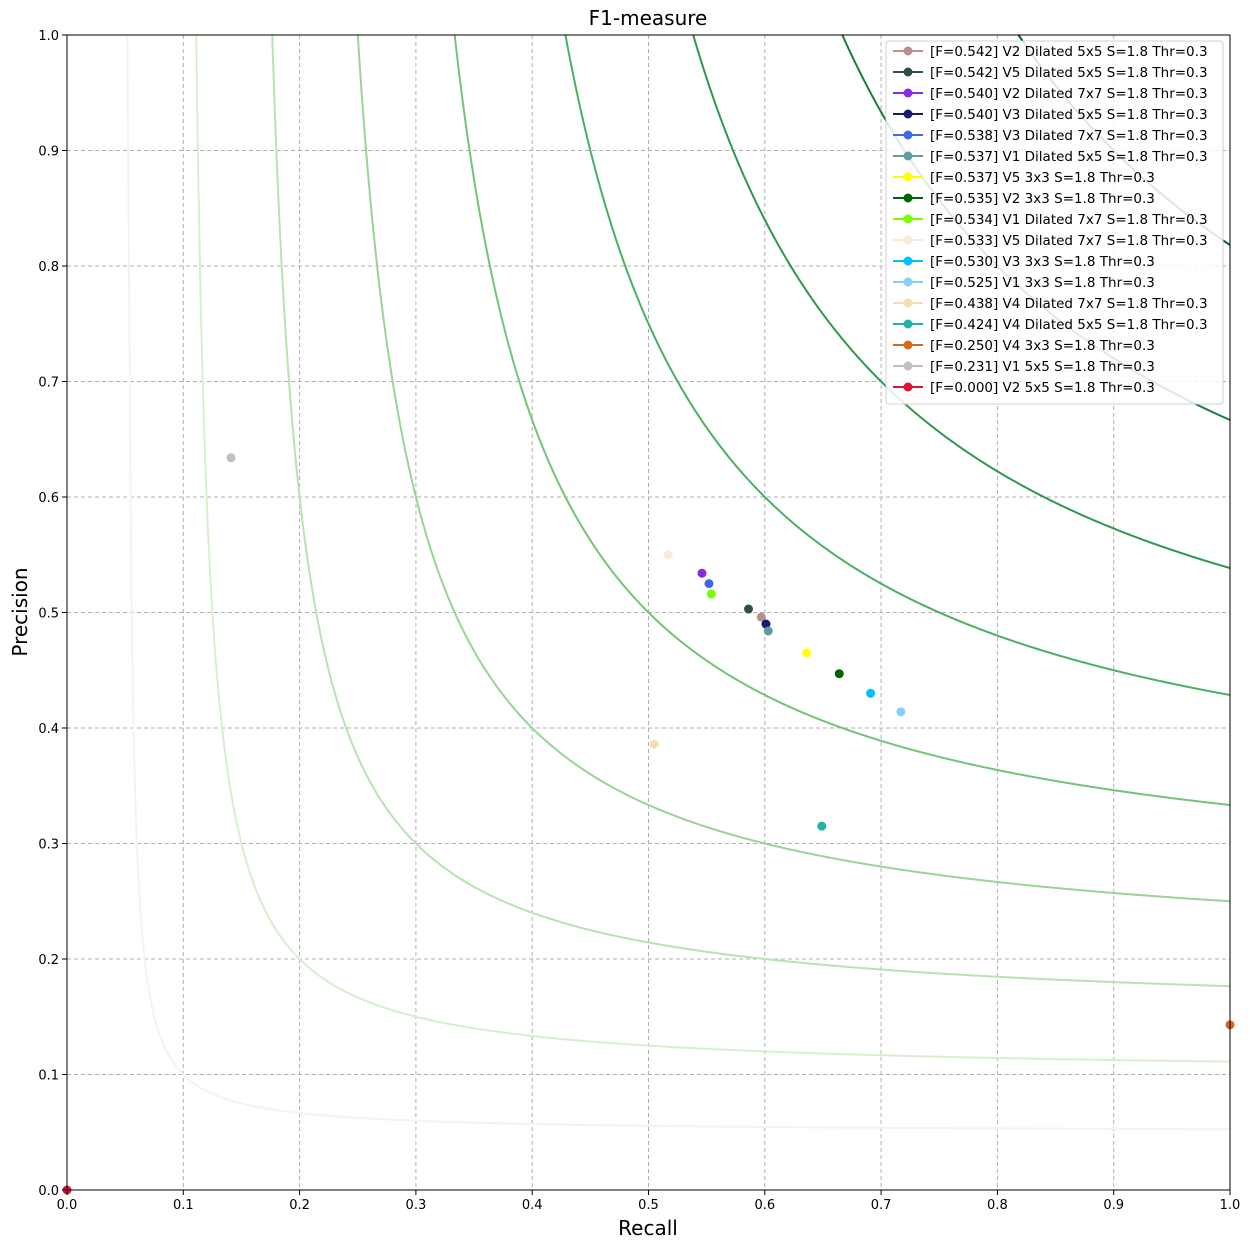 The height and width of the screenshot is (1248, 1250). I want to click on legend-label: [F=0.538] V3 Dilated 7x7 S=1.8 Thr=0.3, so click(1069, 136).